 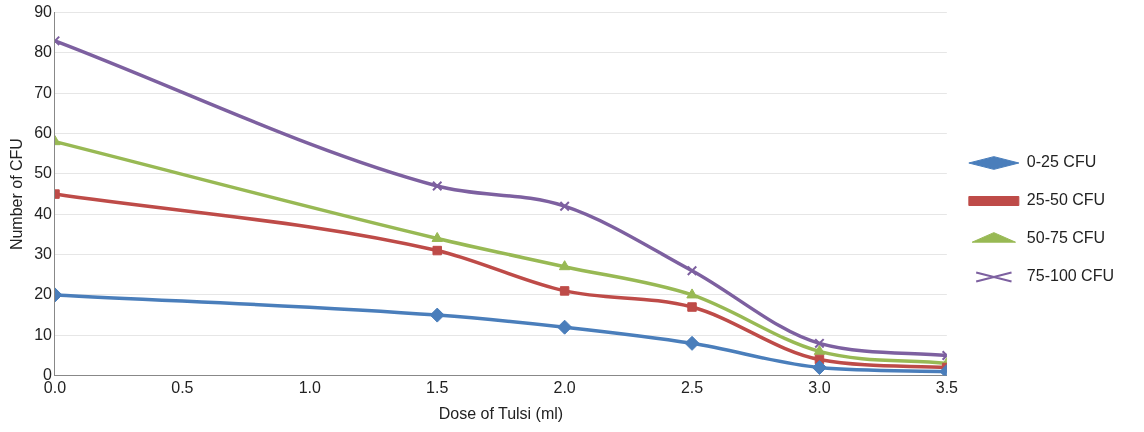 I want to click on x-tick-label: 3.0, so click(x=819, y=387).